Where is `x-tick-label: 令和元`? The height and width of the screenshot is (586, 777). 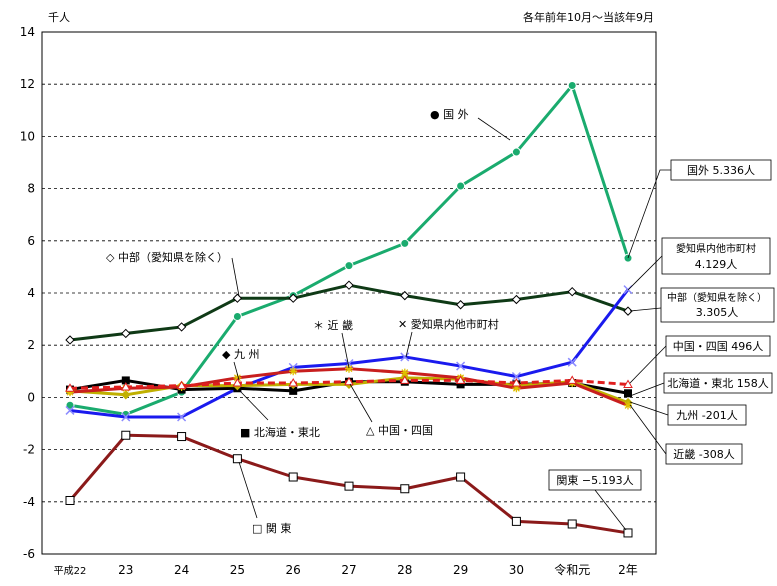
x-tick-label: 令和元 is located at coordinates (572, 569).